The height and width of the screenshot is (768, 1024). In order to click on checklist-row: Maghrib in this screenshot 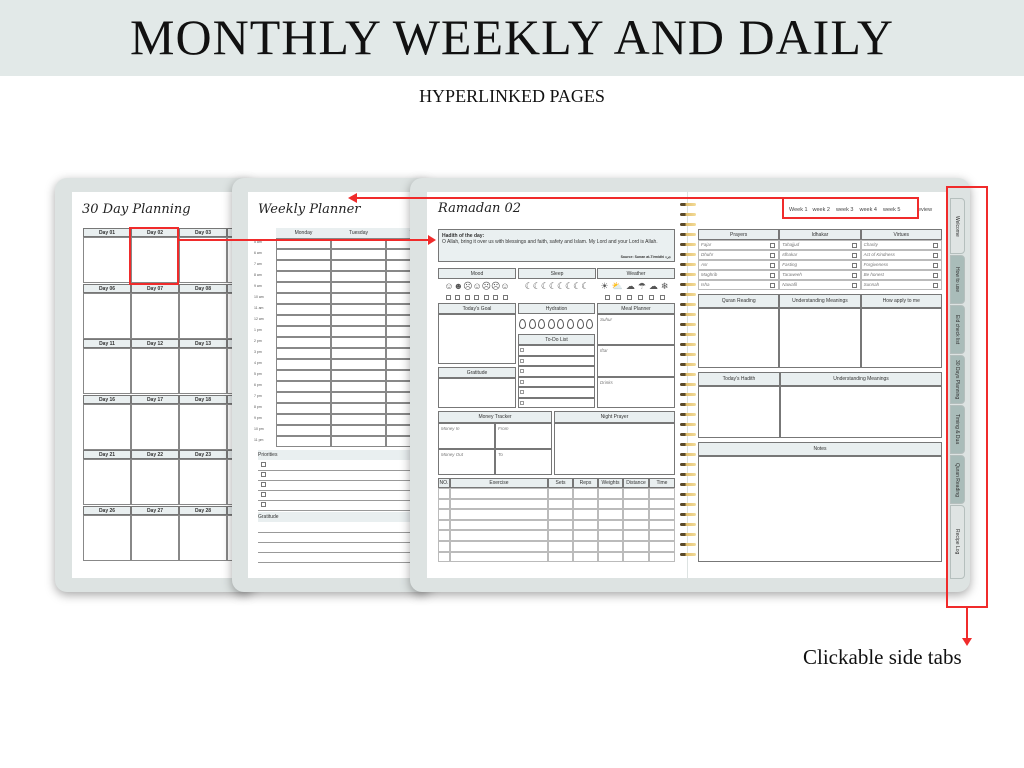, I will do `click(739, 275)`.